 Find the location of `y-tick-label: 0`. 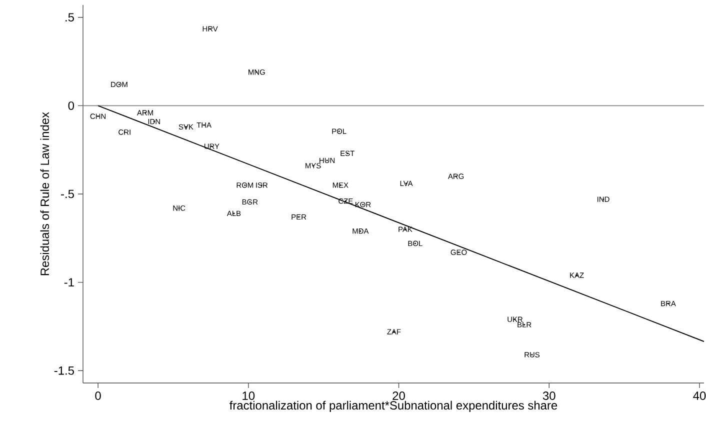

y-tick-label: 0 is located at coordinates (71, 105).